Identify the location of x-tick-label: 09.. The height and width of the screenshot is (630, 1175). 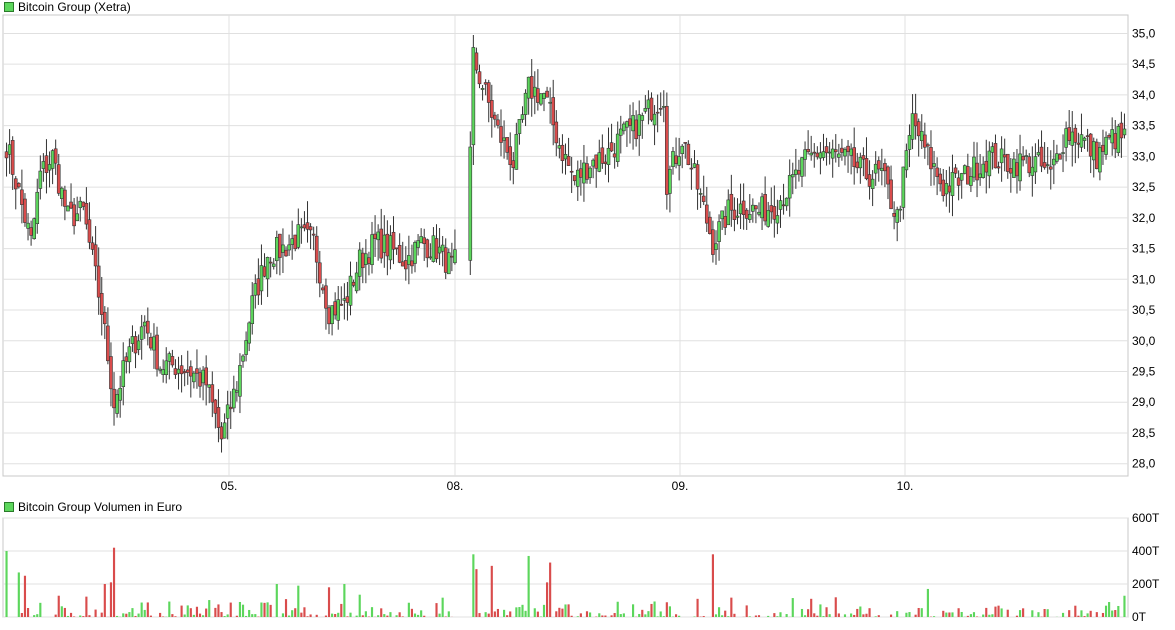
(680, 486).